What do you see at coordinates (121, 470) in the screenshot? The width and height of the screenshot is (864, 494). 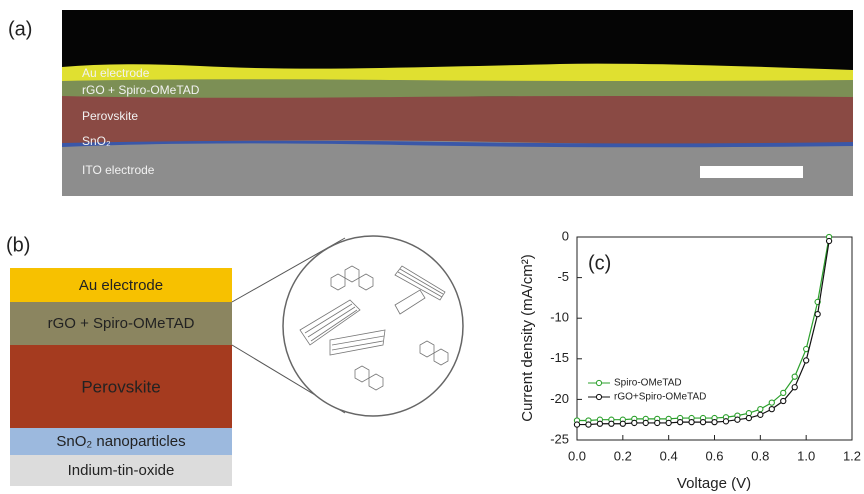 I see `layer-label: Indium-tin-oxide` at bounding box center [121, 470].